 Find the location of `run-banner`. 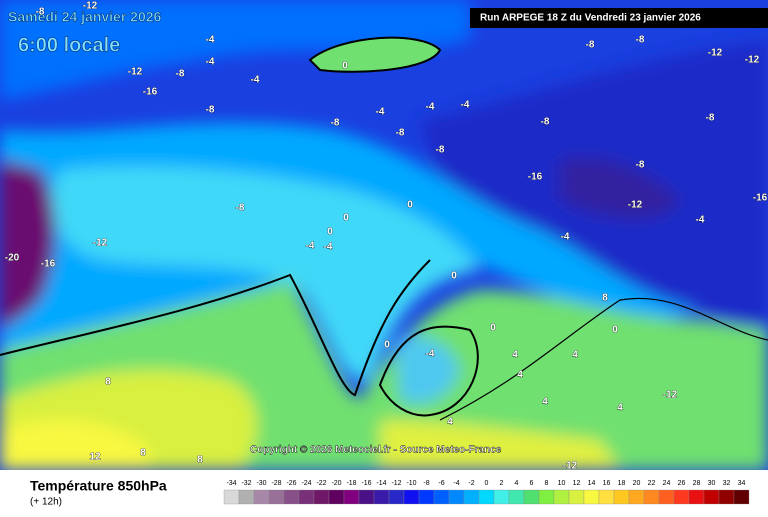

run-banner is located at coordinates (619, 18).